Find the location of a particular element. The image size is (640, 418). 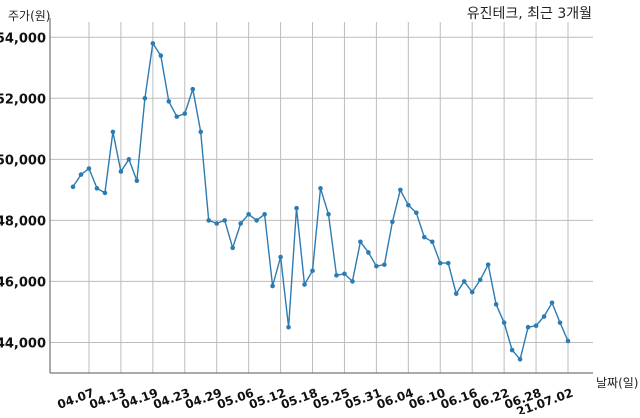

y-tick-label: 48,000 is located at coordinates (23, 221).